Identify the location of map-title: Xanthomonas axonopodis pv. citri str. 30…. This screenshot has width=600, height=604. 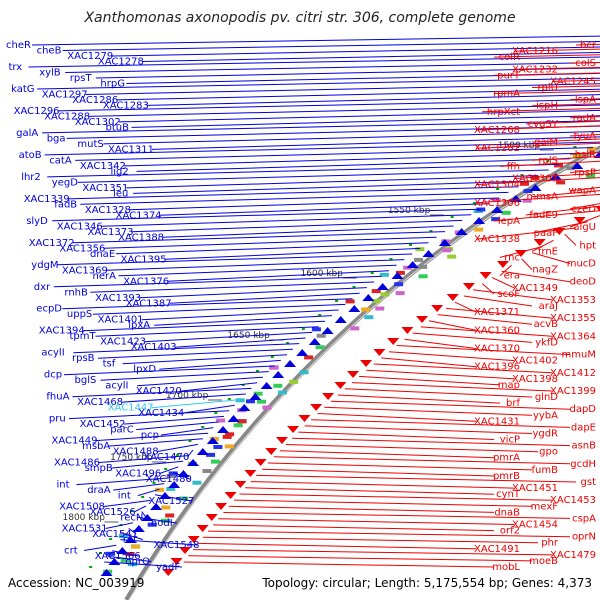
(300, 18).